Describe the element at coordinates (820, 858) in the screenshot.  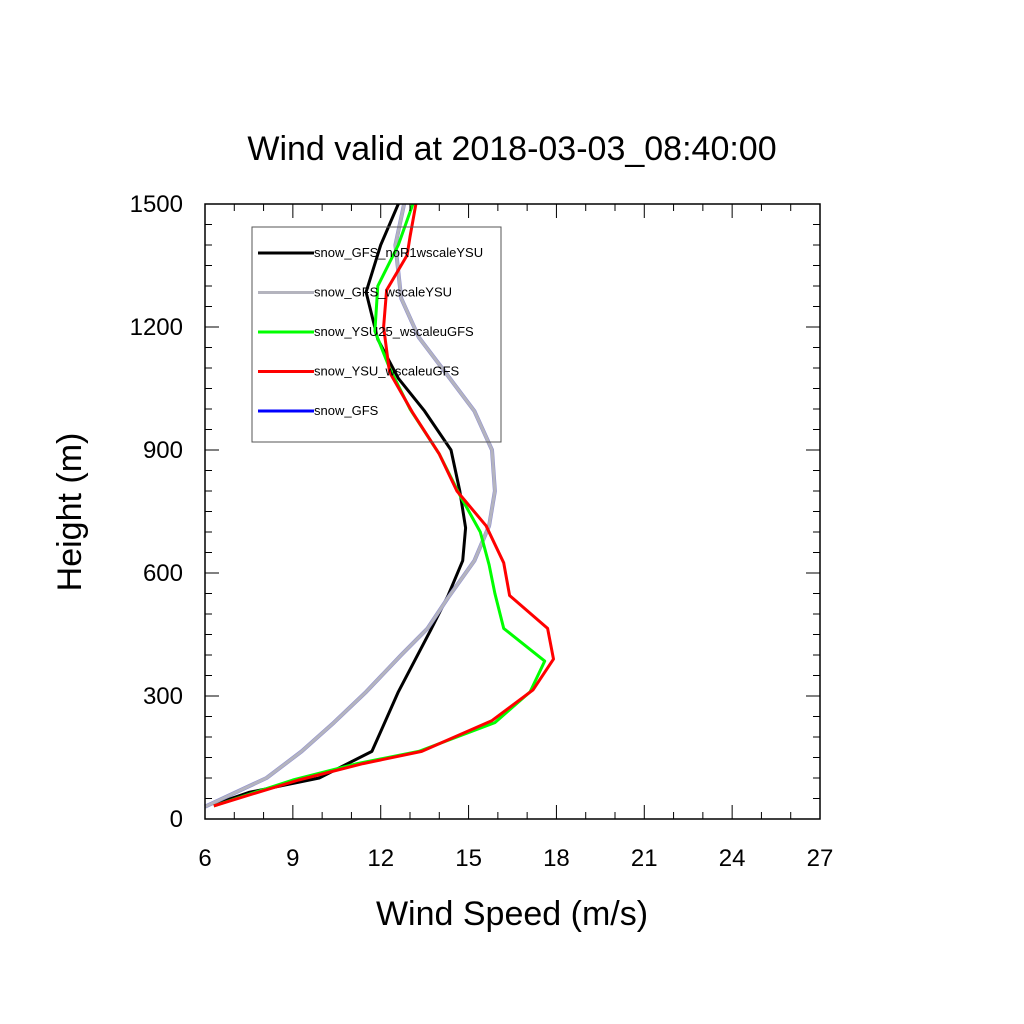
I see `x-tick-label: 27` at that location.